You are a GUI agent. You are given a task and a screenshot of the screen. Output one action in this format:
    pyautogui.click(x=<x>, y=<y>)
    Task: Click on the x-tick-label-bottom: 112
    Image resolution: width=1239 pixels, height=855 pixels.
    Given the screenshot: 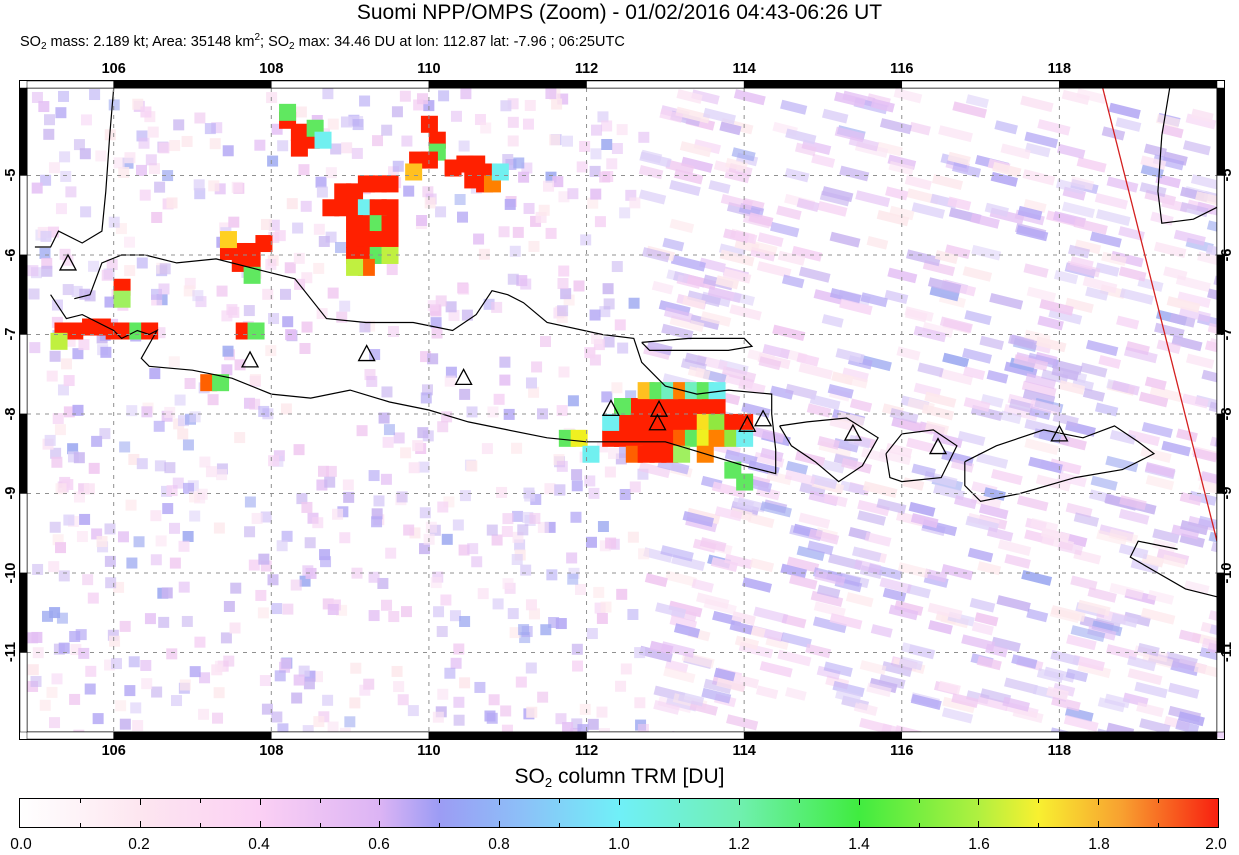 What is the action you would take?
    pyautogui.click(x=586, y=751)
    